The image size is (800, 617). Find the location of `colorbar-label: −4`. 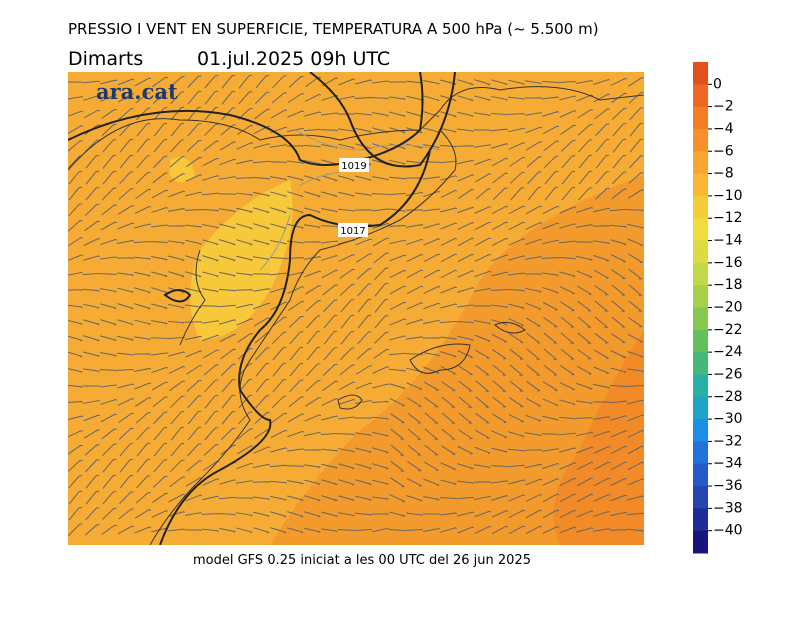

colorbar-label: −4 is located at coordinates (723, 129).